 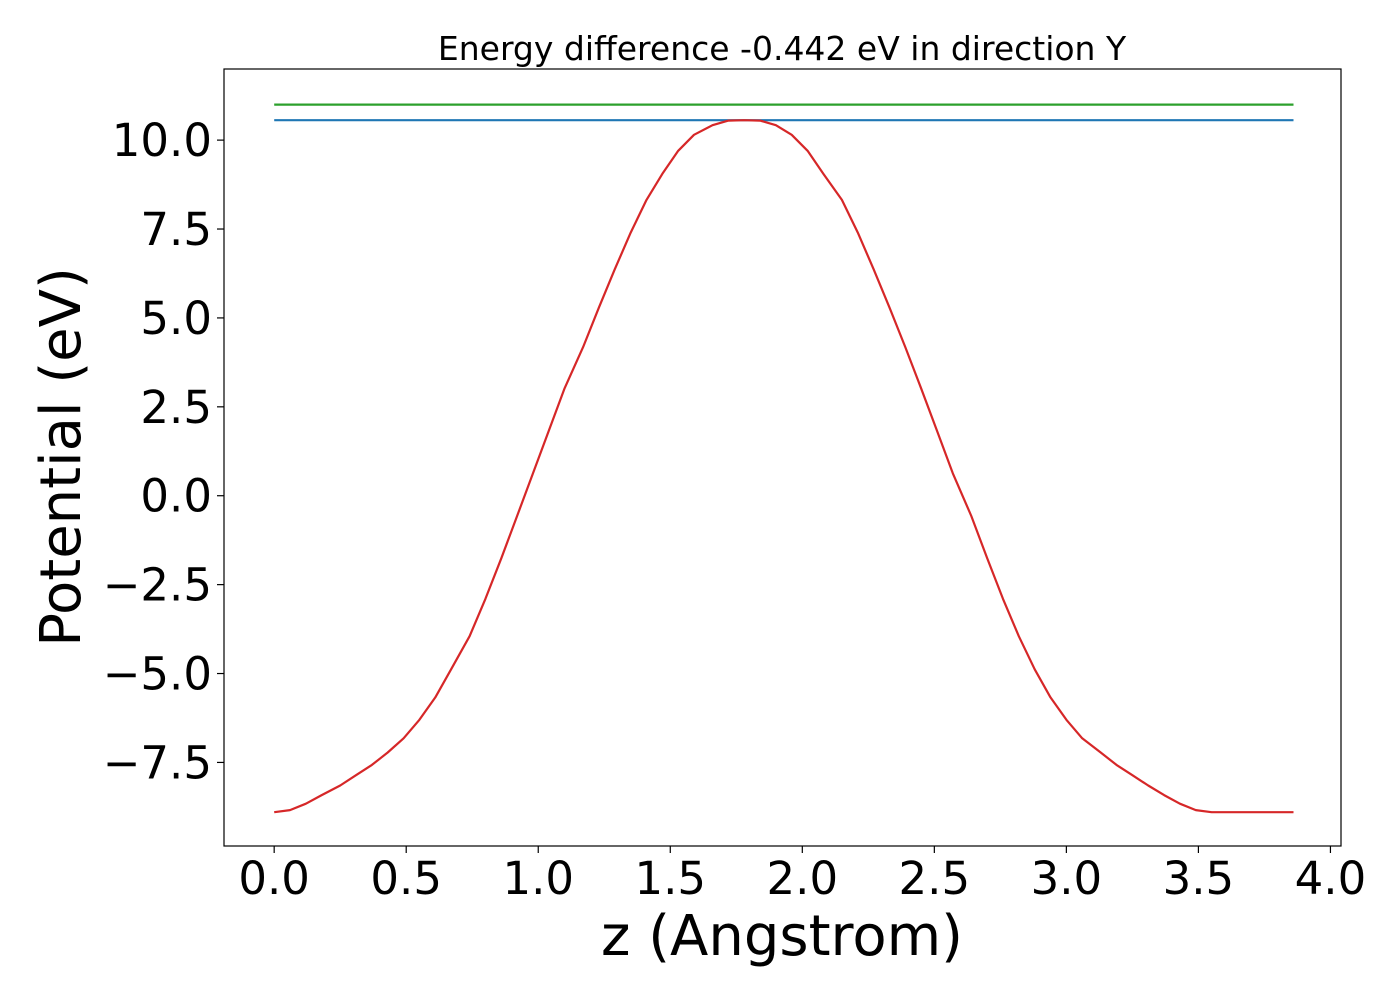 What do you see at coordinates (1199, 878) in the screenshot?
I see `x-tick-label: 3.5` at bounding box center [1199, 878].